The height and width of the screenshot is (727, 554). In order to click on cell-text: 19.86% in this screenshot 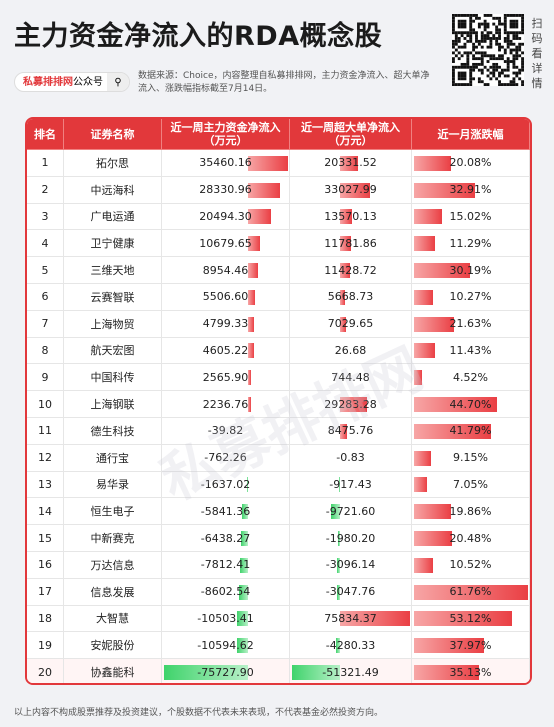, I will do `click(470, 511)`.